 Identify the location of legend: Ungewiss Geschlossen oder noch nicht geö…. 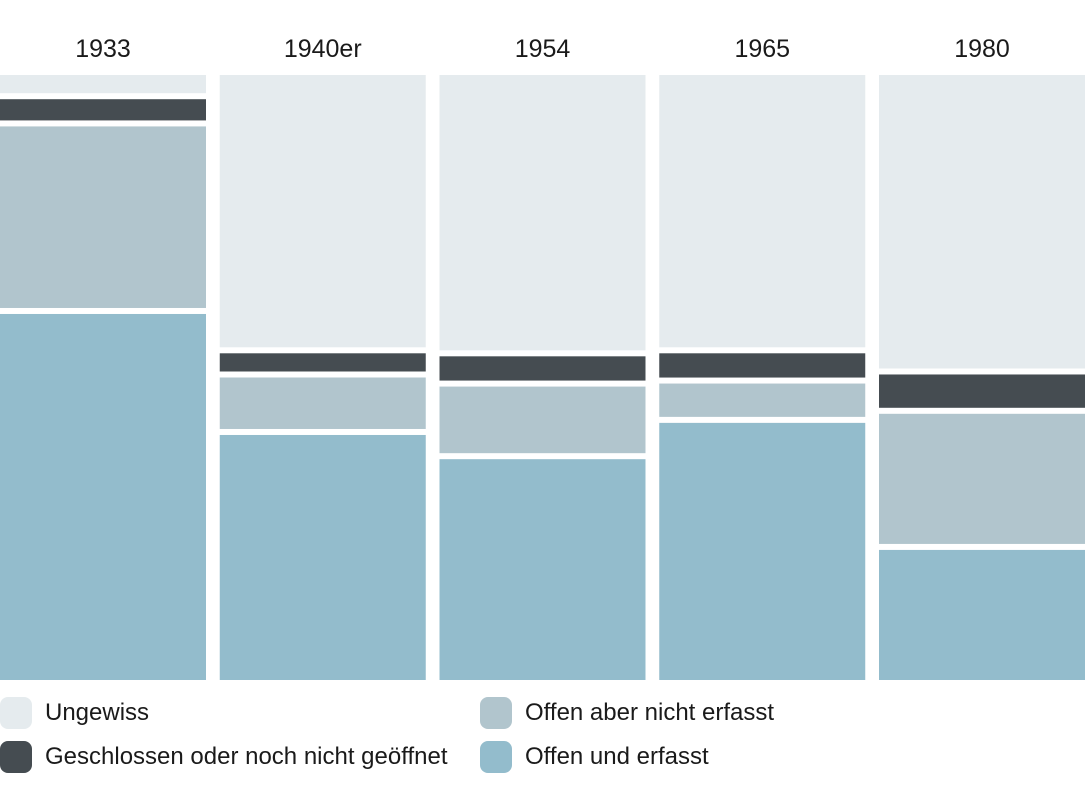
(542, 744).